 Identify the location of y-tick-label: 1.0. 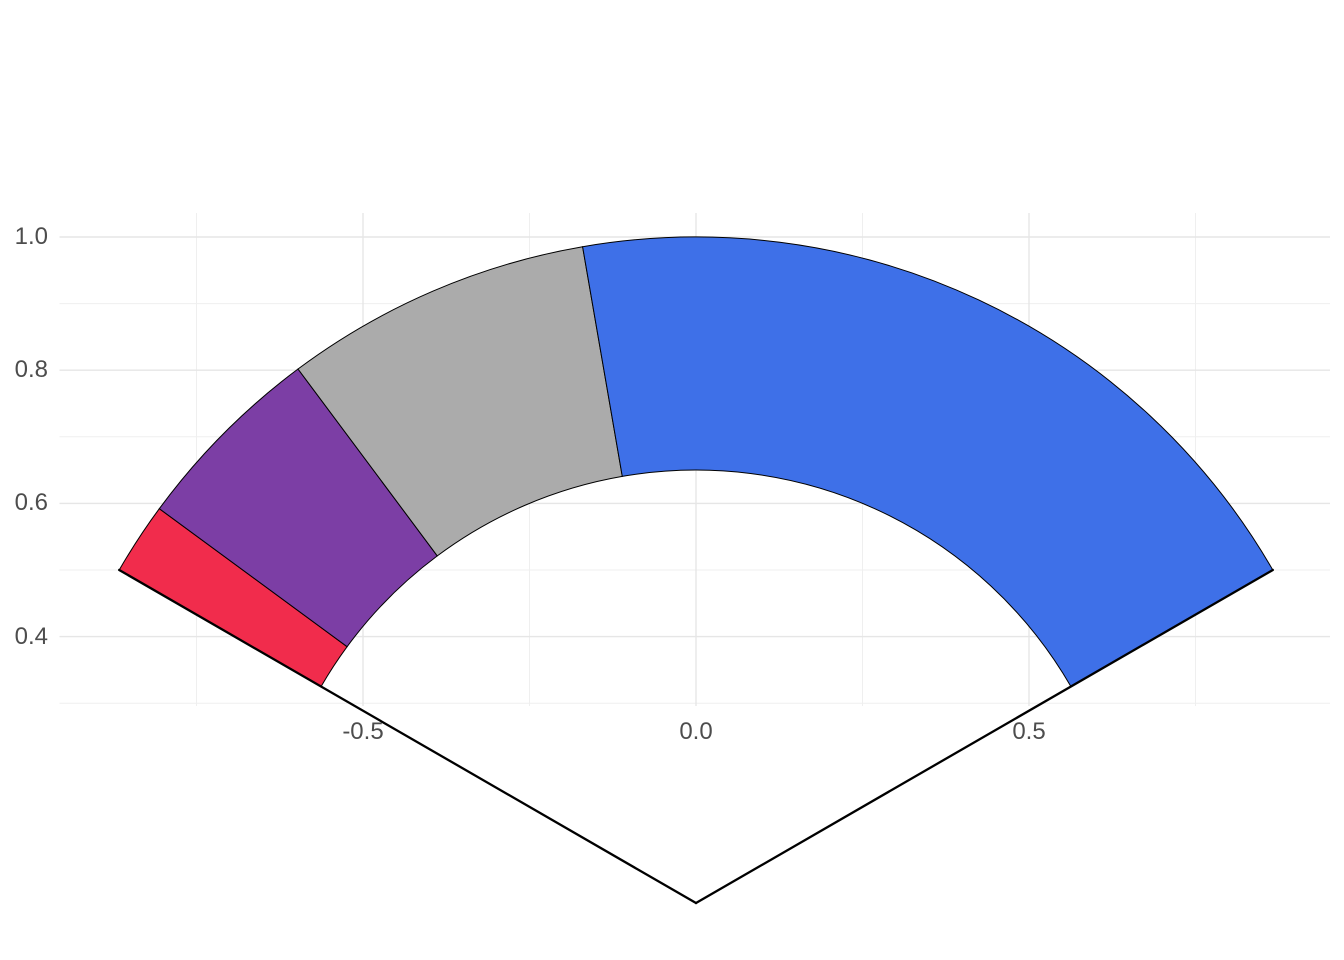
(31, 236).